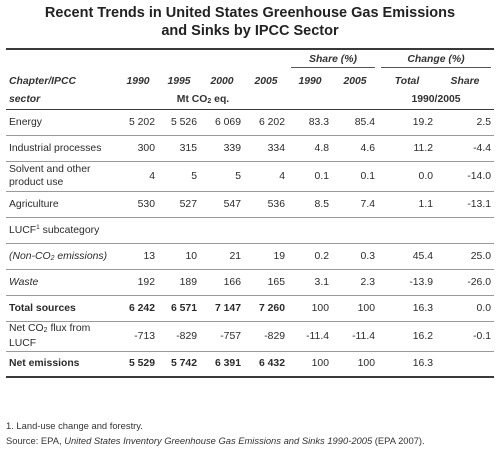 The image size is (500, 456). Describe the element at coordinates (266, 204) in the screenshot. I see `cell: 536` at that location.